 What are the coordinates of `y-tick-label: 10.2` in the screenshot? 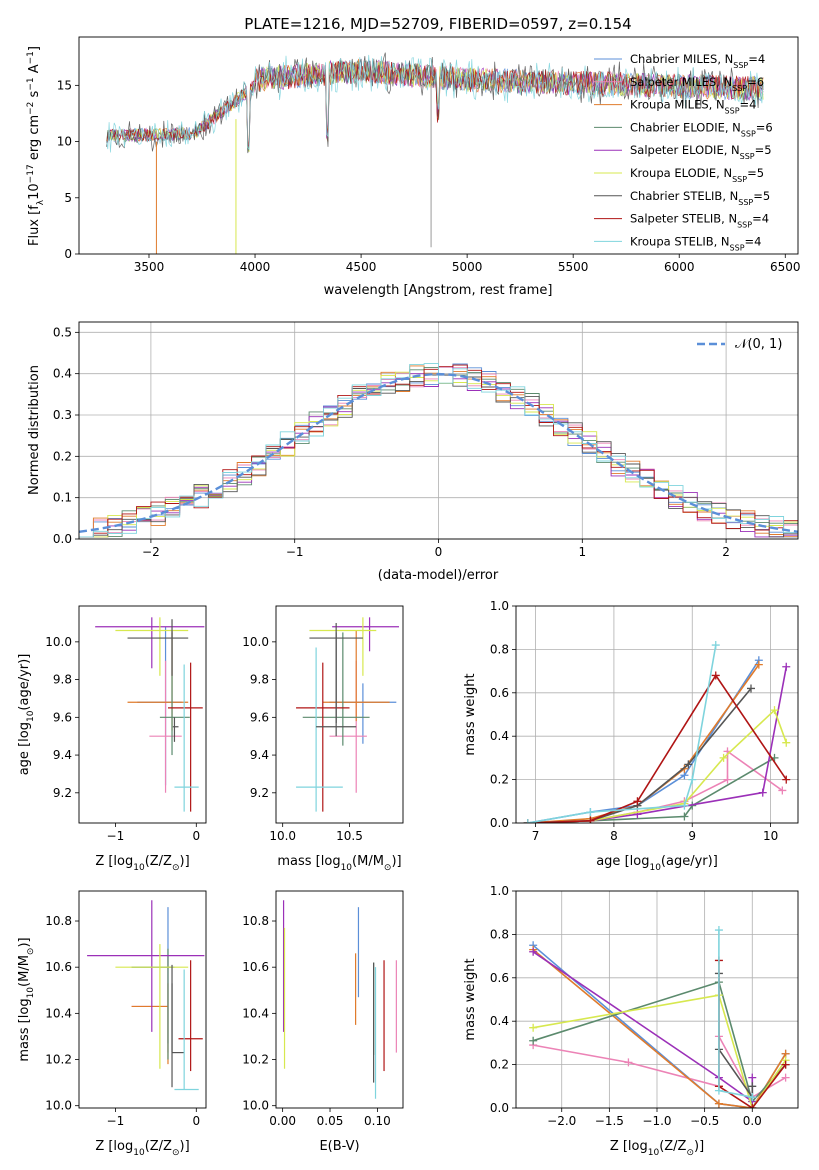 It's located at (58, 1060).